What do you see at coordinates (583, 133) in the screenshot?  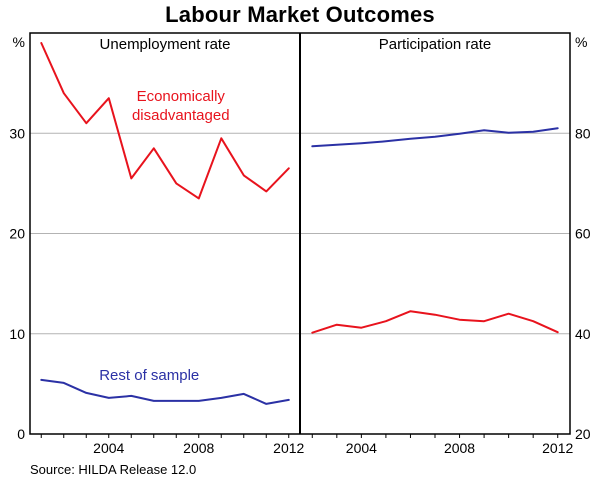 I see `y-tick-label-right: 80` at bounding box center [583, 133].